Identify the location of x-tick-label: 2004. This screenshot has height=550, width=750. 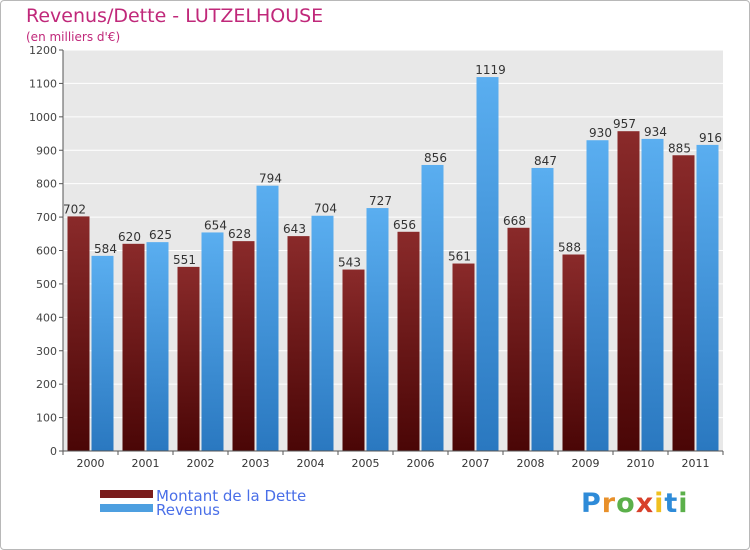
(311, 463).